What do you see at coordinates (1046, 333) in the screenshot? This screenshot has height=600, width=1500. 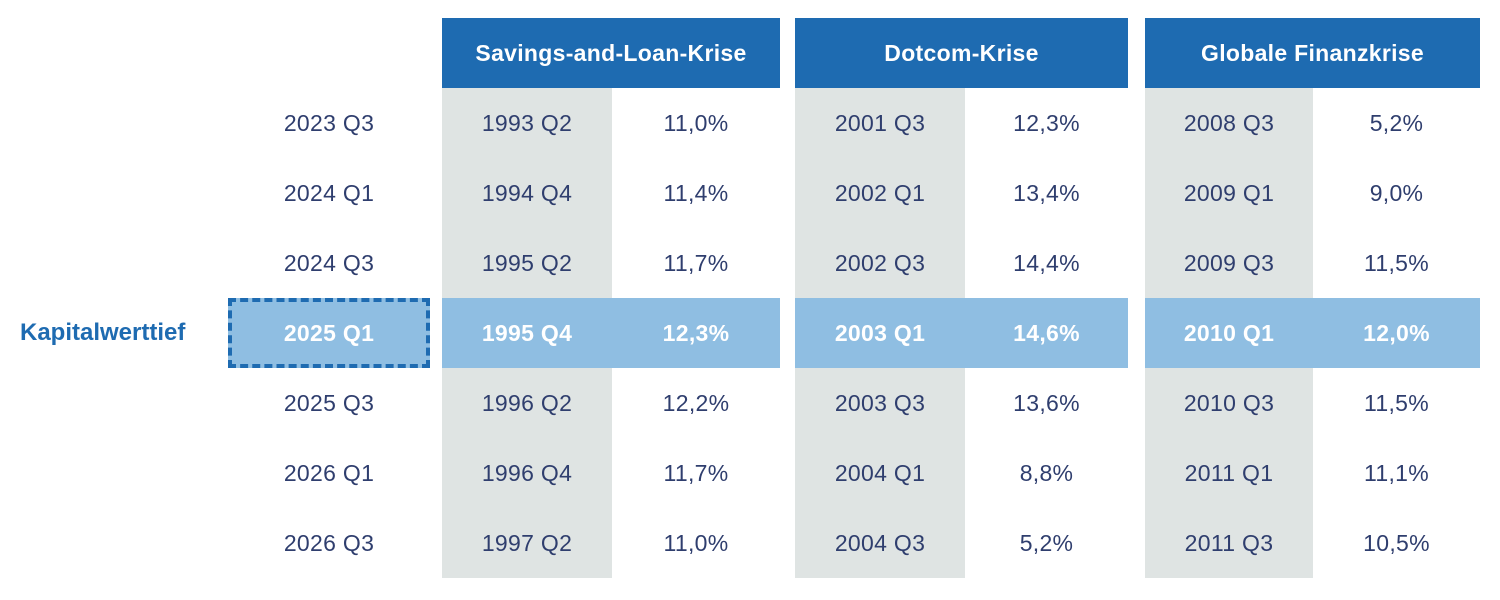 I see `highlighted-value-cell: 14,6%` at bounding box center [1046, 333].